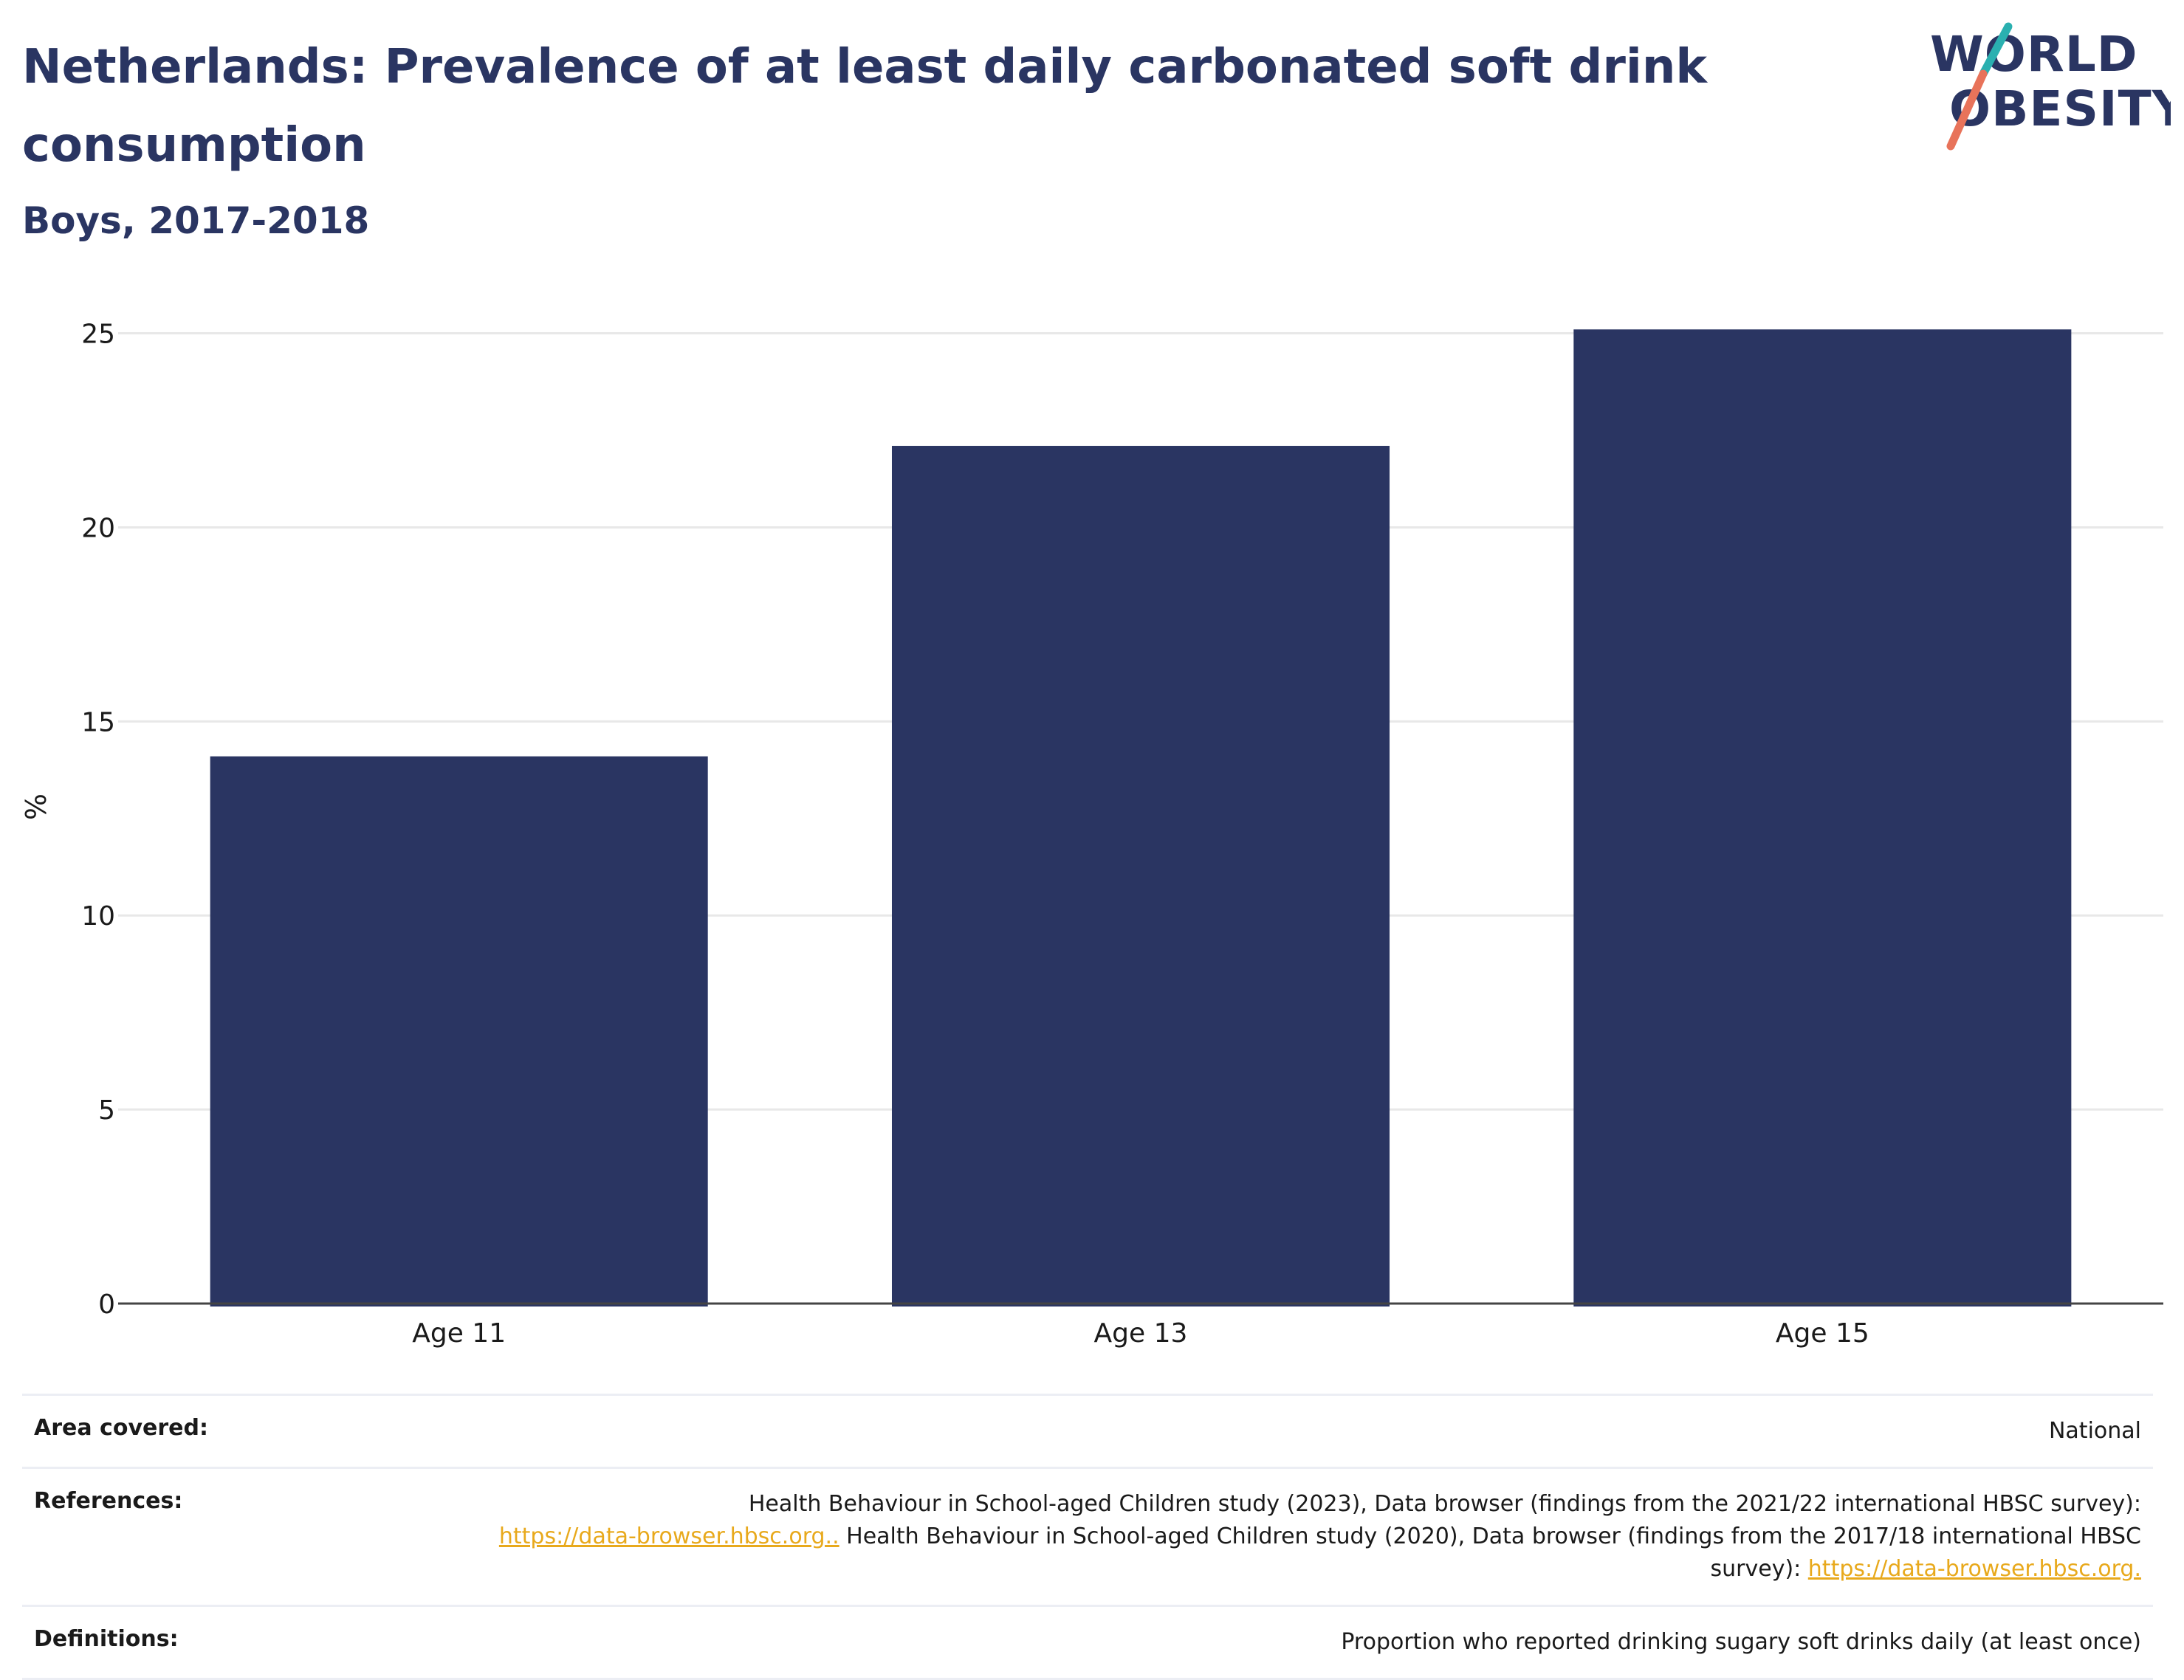 The width and height of the screenshot is (2184, 1680). I want to click on y-tick-label: 25, so click(98, 335).